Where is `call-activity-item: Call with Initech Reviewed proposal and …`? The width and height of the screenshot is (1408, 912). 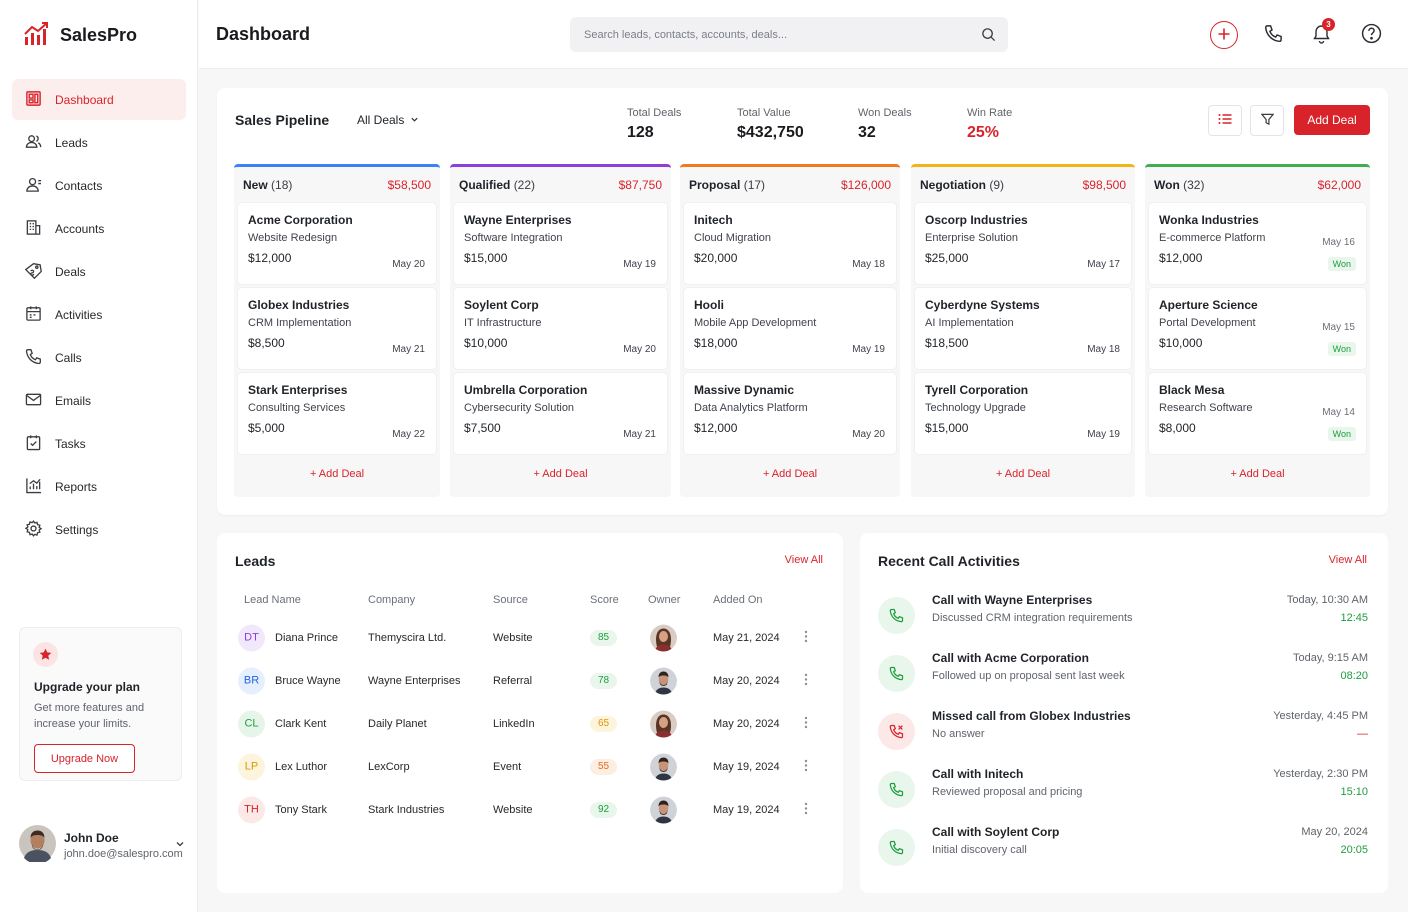 call-activity-item: Call with Initech Reviewed proposal and … is located at coordinates (1124, 789).